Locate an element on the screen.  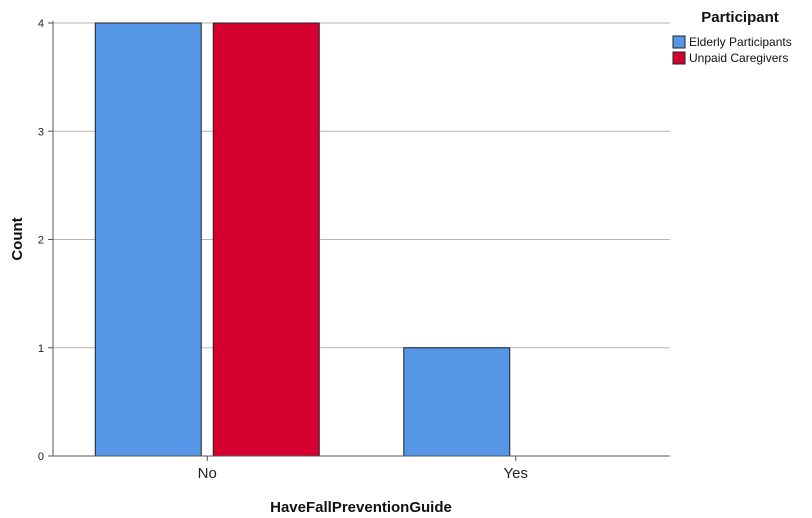
x-tick-label: Yes is located at coordinates (516, 473).